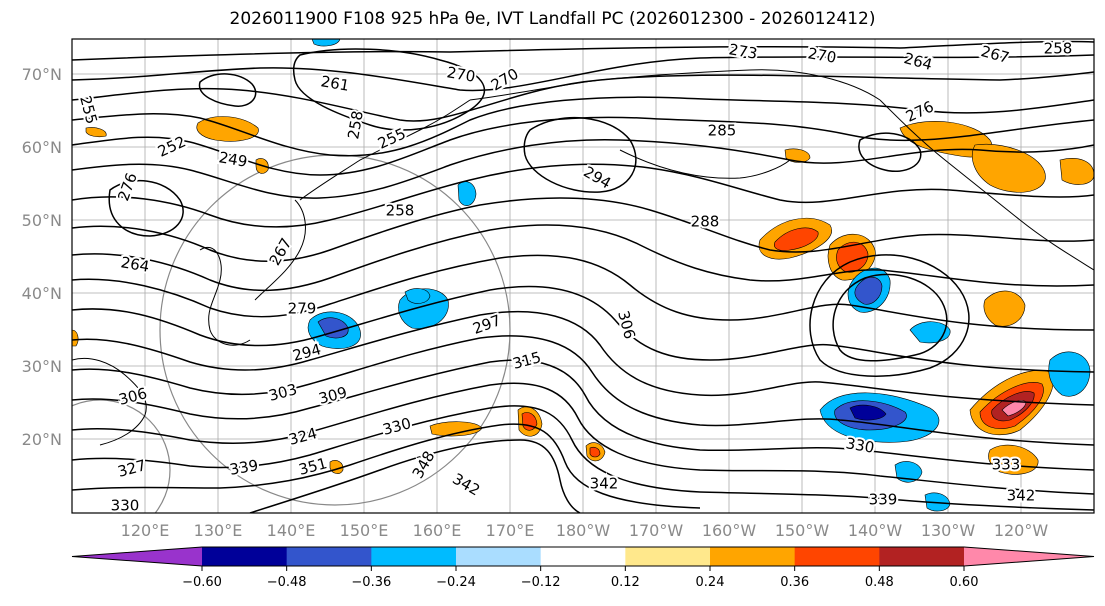 The width and height of the screenshot is (1105, 606). Describe the element at coordinates (710, 582) in the screenshot. I see `colorbar-tick-label: 0.24` at that location.